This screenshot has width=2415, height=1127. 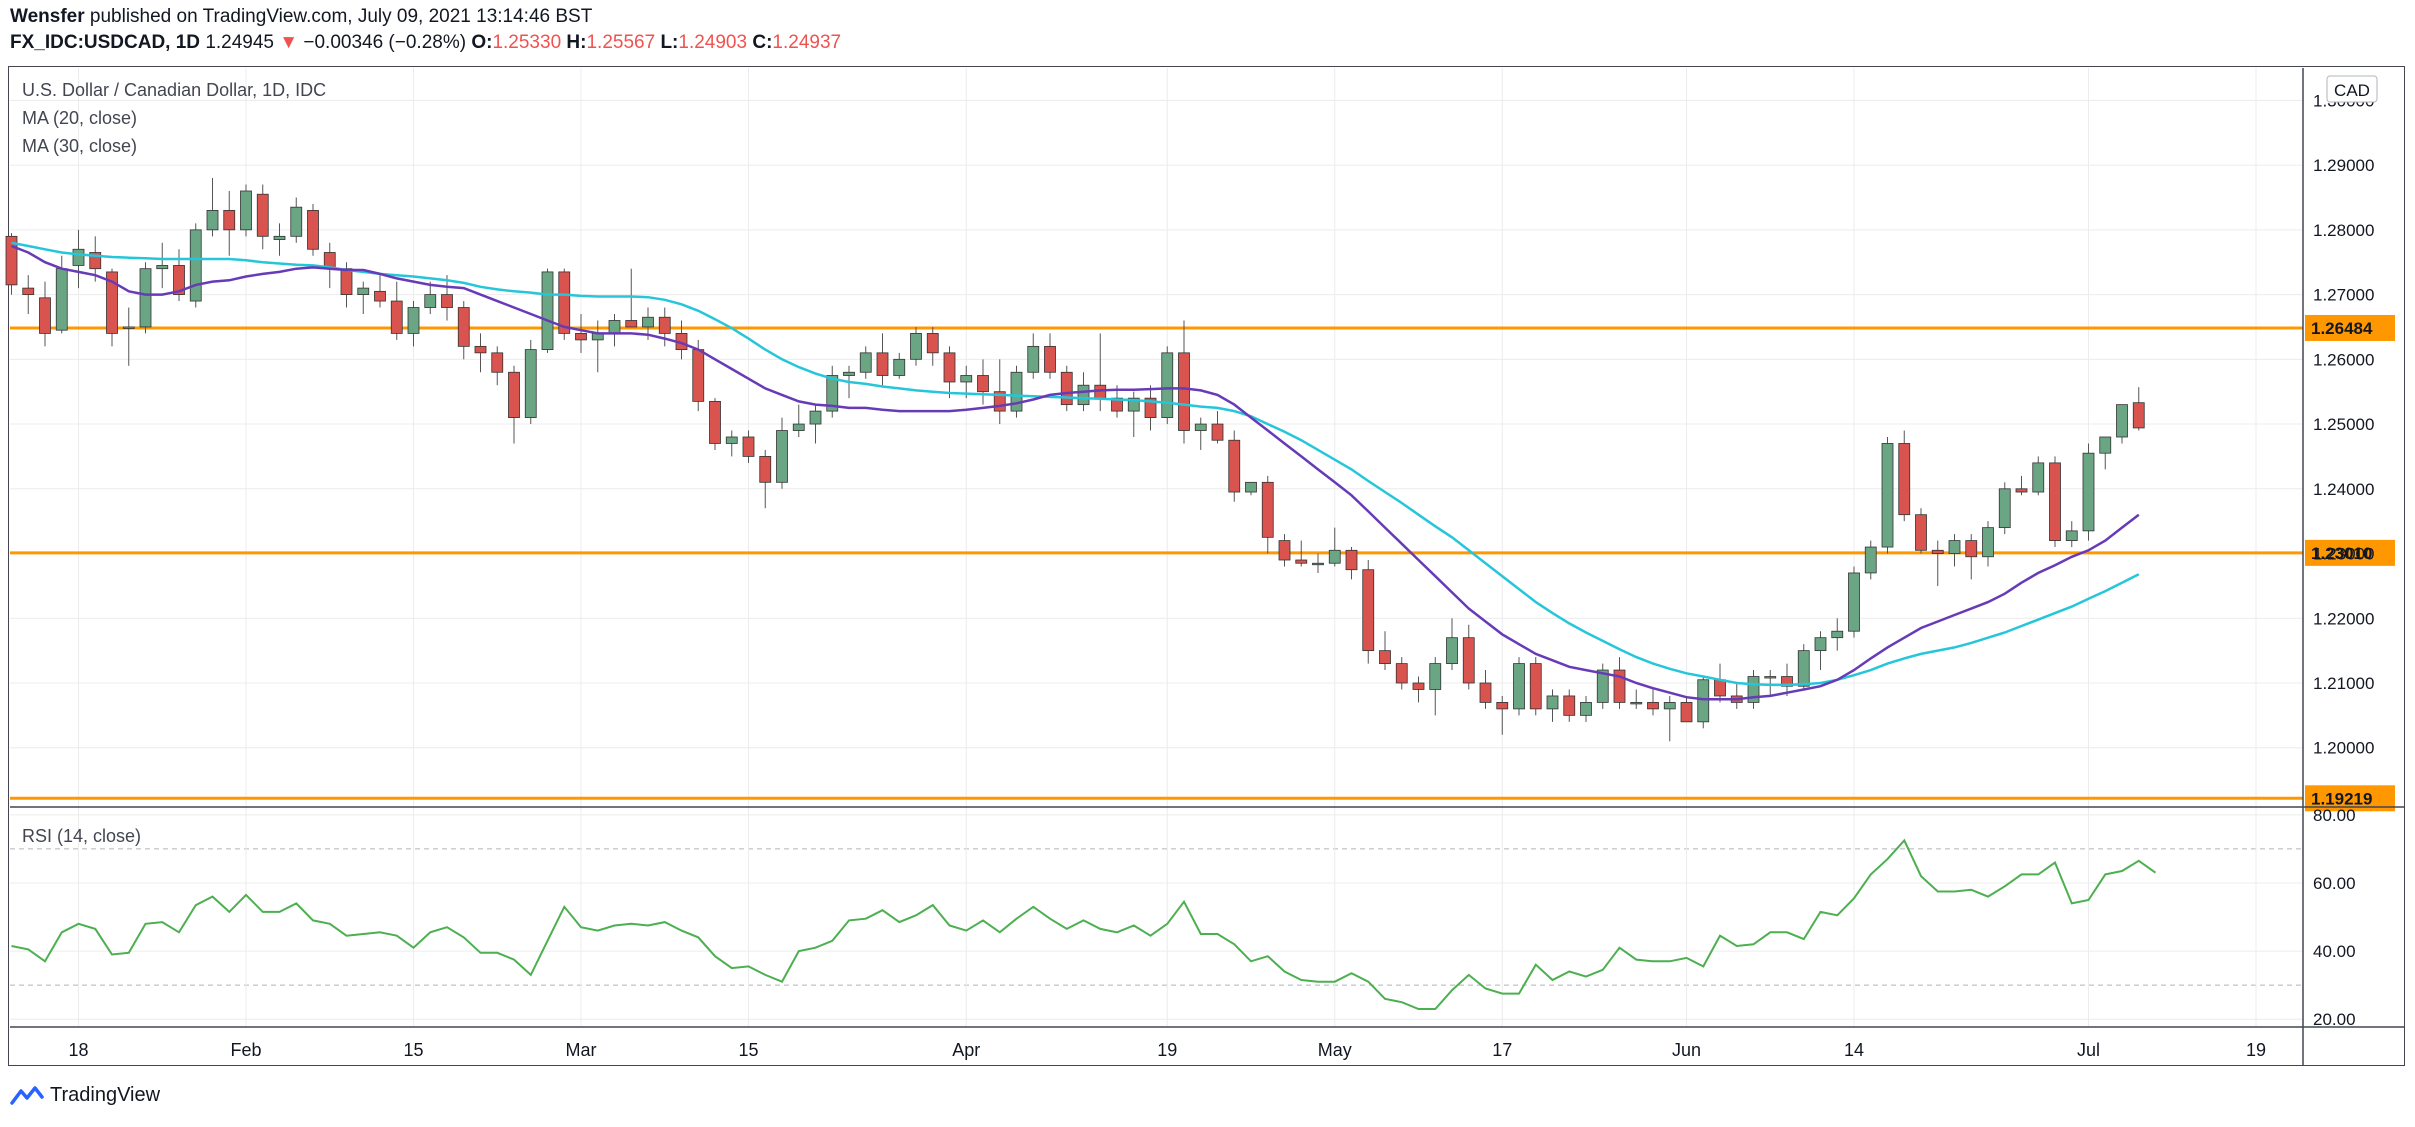 What do you see at coordinates (2088, 1050) in the screenshot?
I see `date-tick-label: Jul` at bounding box center [2088, 1050].